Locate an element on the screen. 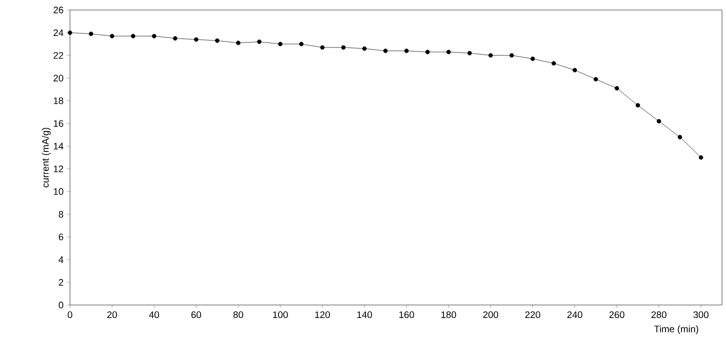  y-axis-title: current (mA/g) is located at coordinates (46, 158).